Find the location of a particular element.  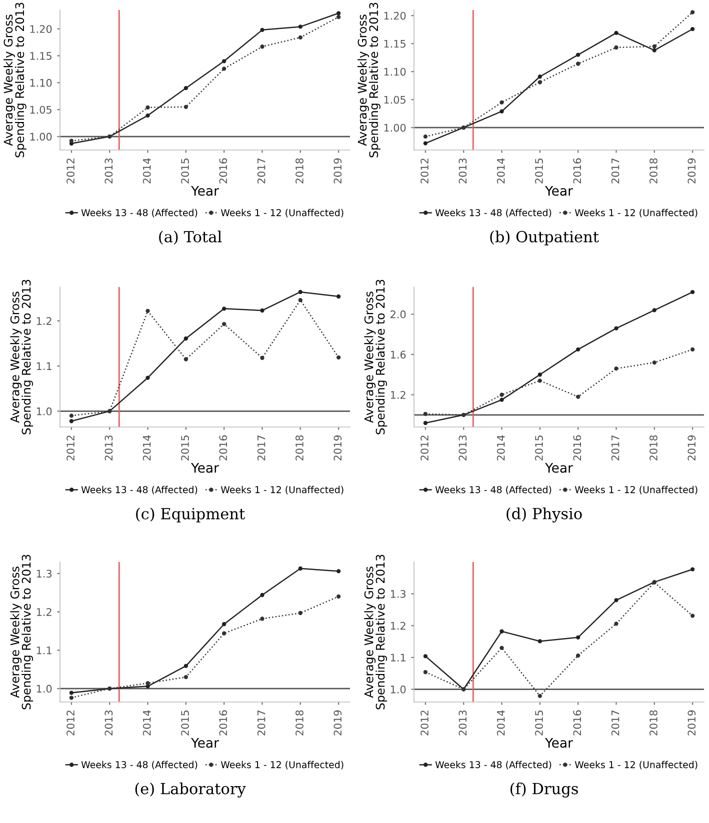

y-tick-label: 1.0 is located at coordinates (398, 690).